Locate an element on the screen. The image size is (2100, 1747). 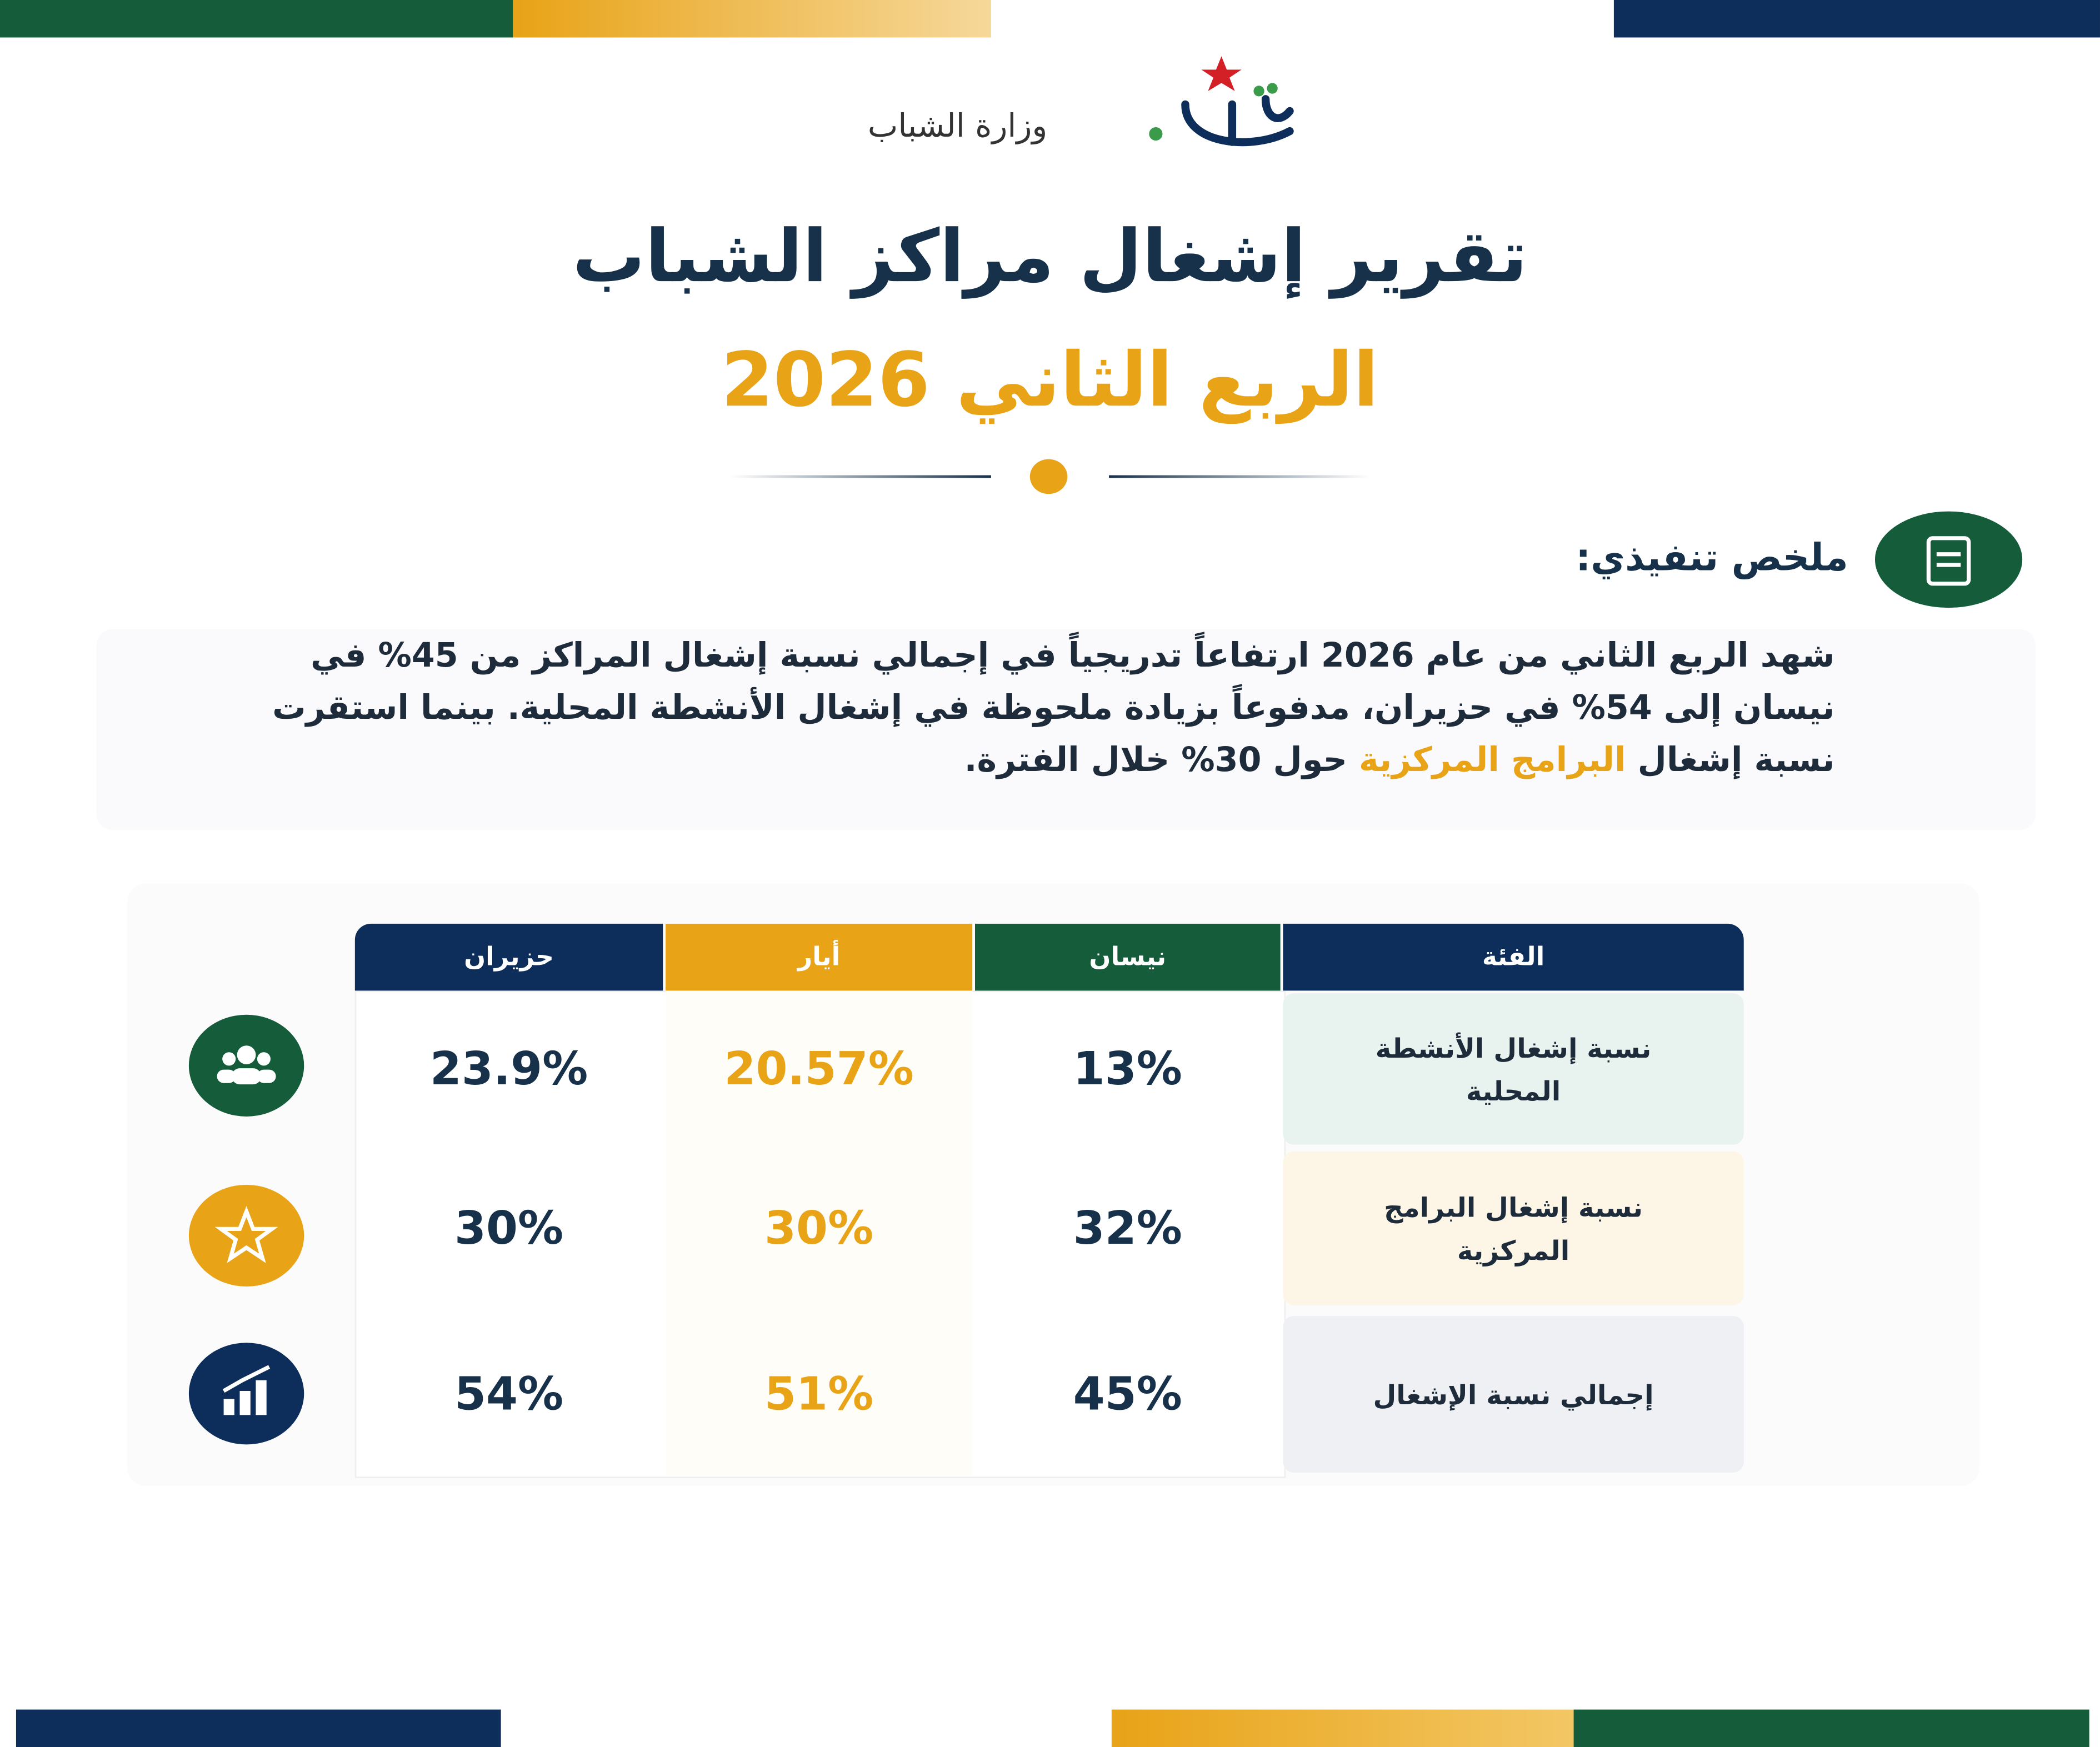
title: تقرير إشغال مراكز الشباب is located at coordinates (1050, 256).